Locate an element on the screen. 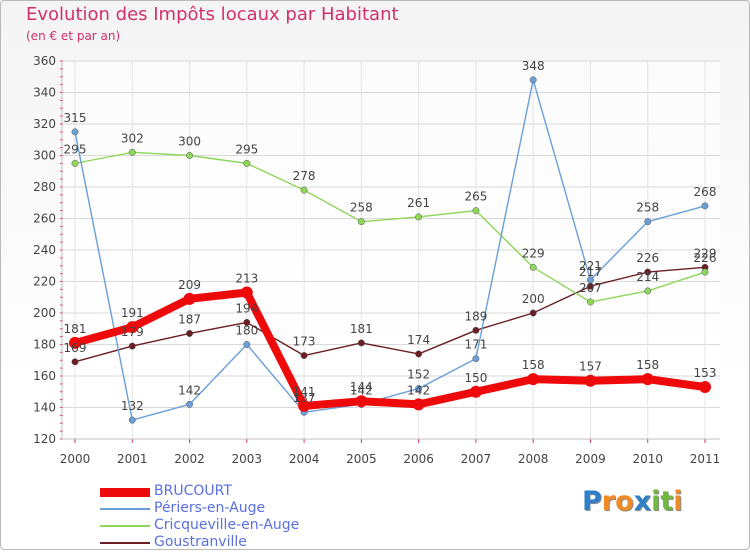 This screenshot has width=750, height=552. data-label-p-riers-en-auge: 142 is located at coordinates (361, 390).